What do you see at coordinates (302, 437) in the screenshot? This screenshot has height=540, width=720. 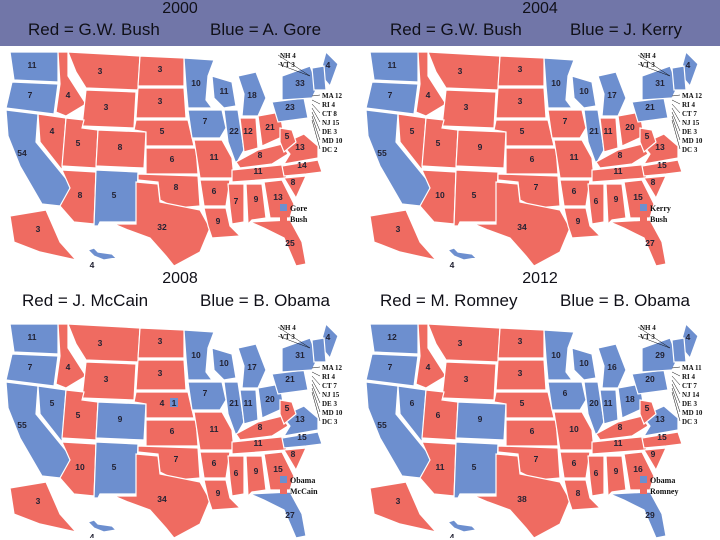 I see `electoral-votes-nc: 15` at bounding box center [302, 437].